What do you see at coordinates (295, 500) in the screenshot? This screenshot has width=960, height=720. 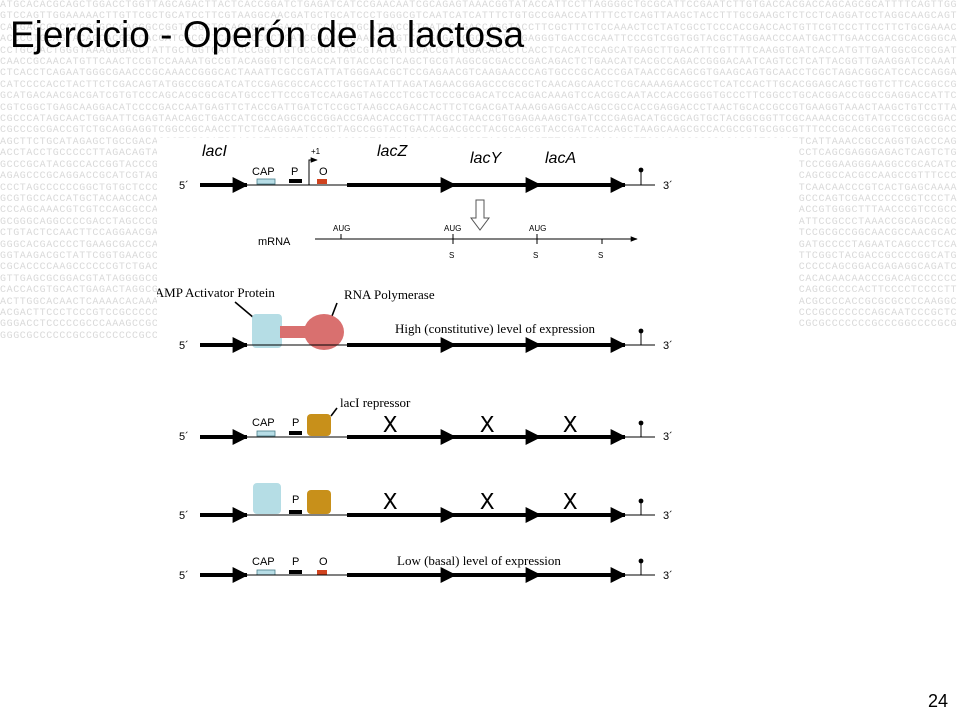 I see `promoter-label-cap-rep: P` at bounding box center [295, 500].